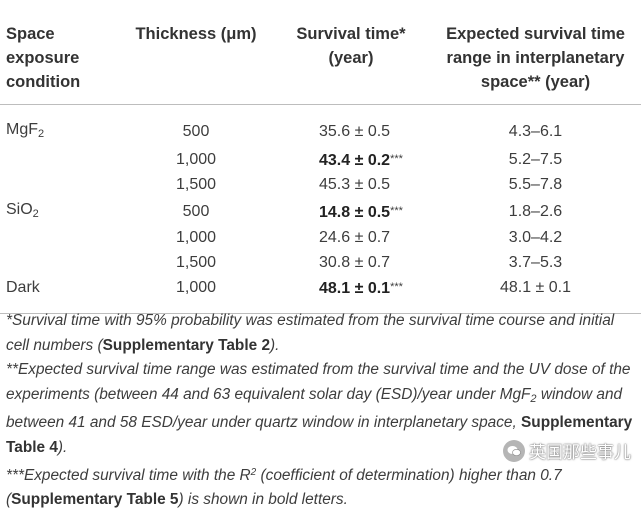 The height and width of the screenshot is (513, 641). What do you see at coordinates (30, 34) in the screenshot?
I see `header-condition-line1: Space` at bounding box center [30, 34].